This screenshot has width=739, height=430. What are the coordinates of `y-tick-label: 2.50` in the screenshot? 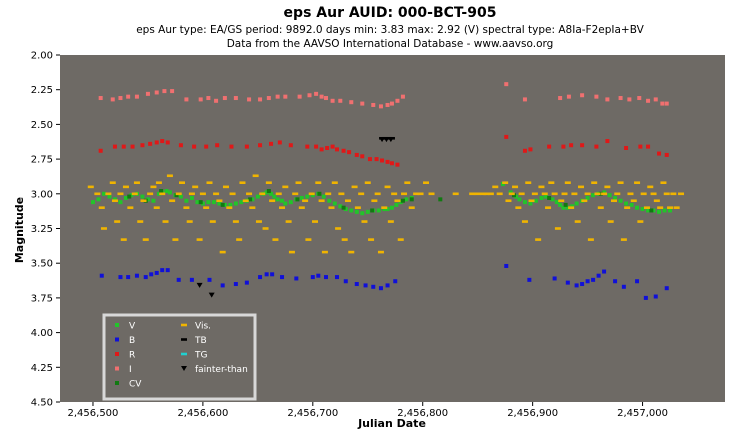 It's located at (42, 125).